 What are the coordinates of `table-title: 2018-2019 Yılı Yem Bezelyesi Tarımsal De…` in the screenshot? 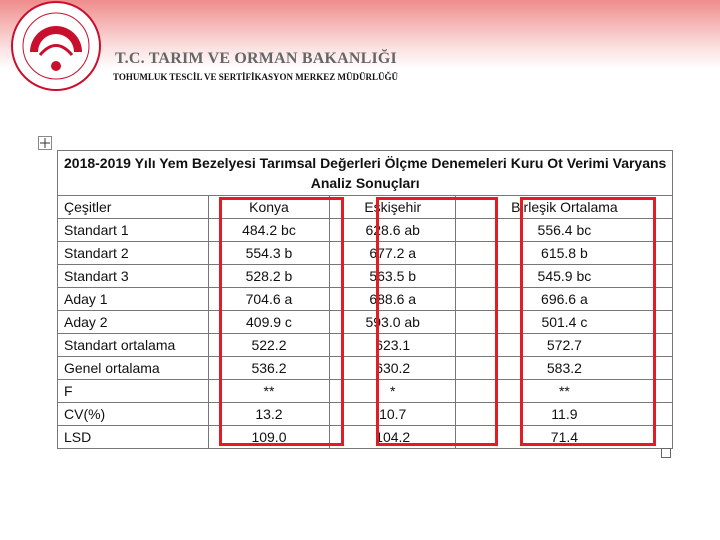 It's located at (365, 173).